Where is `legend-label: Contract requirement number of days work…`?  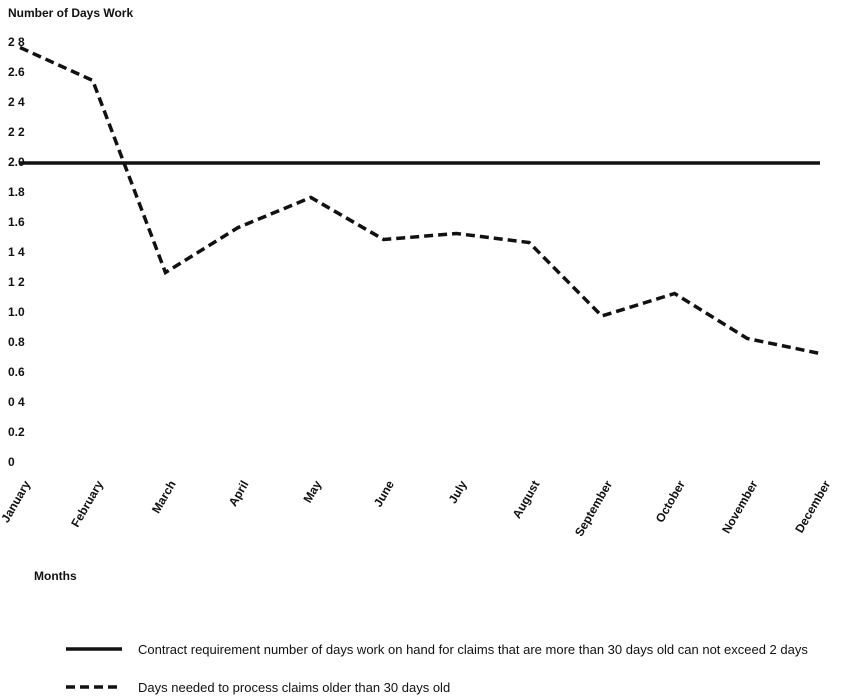
legend-label: Contract requirement number of days work… is located at coordinates (473, 649).